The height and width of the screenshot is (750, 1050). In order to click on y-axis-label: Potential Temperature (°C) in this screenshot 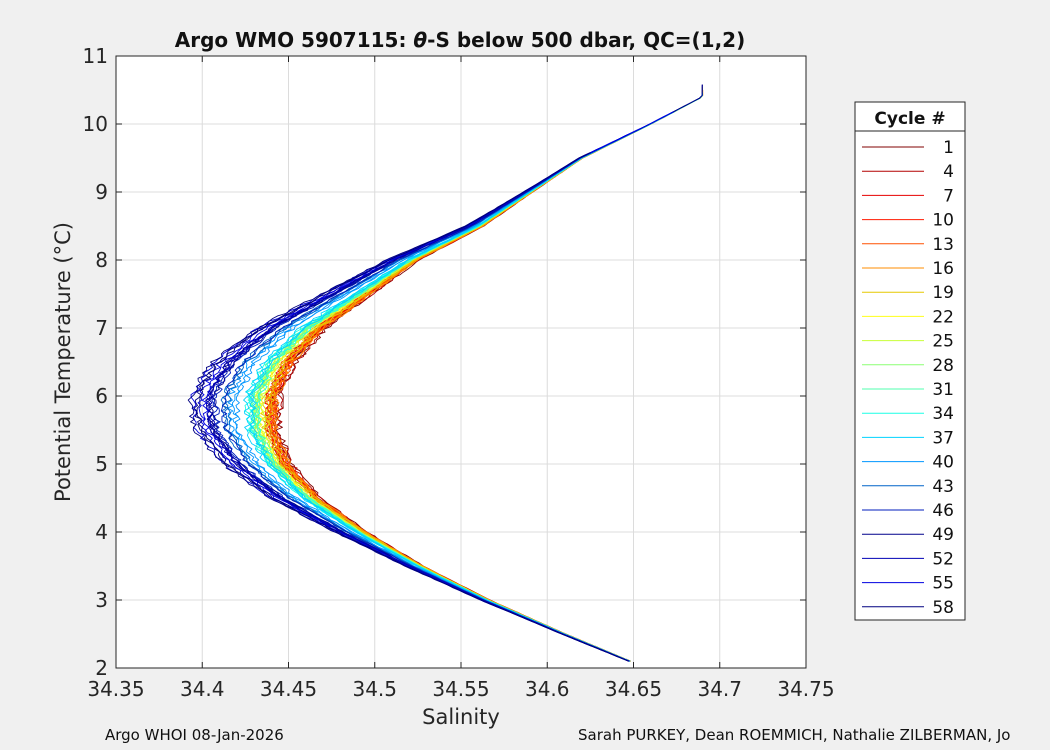, I will do `click(63, 362)`.